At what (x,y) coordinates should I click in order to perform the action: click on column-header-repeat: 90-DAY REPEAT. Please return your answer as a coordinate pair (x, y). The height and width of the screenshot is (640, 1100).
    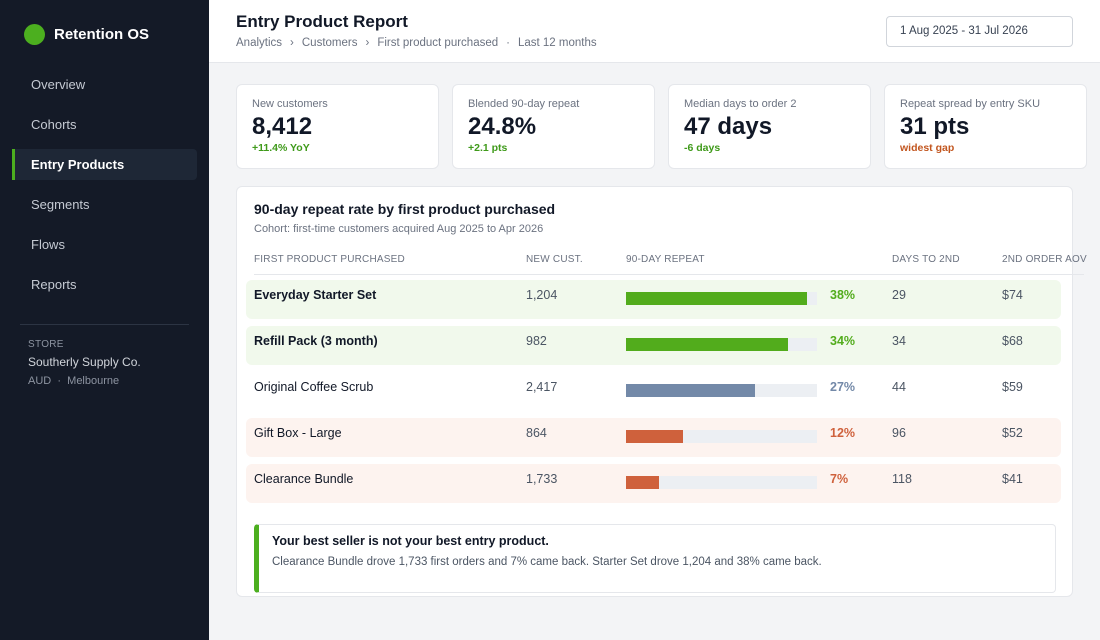
    Looking at the image, I should click on (665, 259).